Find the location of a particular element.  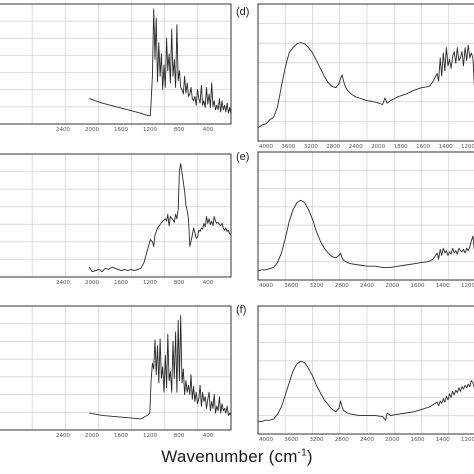

spectrum-line-f is located at coordinates (366, 391).